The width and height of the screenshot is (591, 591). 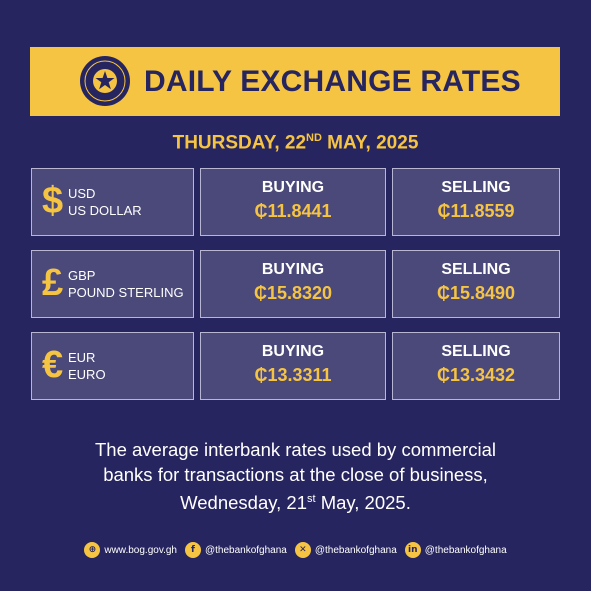 I want to click on buying-rate: ₵11.8441, so click(x=293, y=211).